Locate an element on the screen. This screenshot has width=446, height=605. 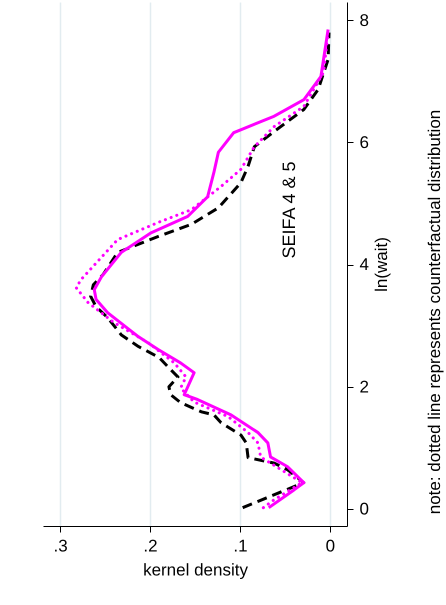
y-tick-label: 2 is located at coordinates (364, 386).